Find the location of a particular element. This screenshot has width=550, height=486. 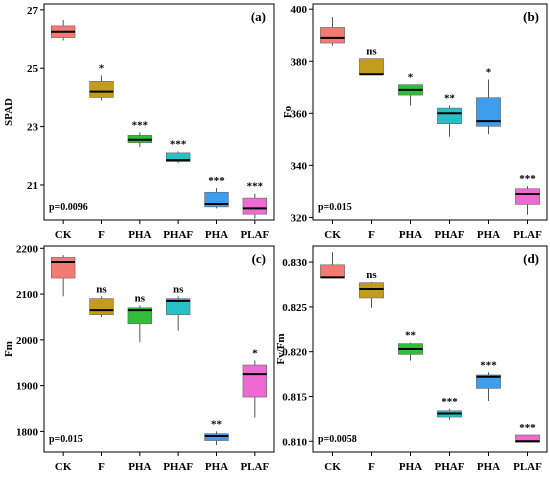

y-tick-label: 25 is located at coordinates (33, 69).